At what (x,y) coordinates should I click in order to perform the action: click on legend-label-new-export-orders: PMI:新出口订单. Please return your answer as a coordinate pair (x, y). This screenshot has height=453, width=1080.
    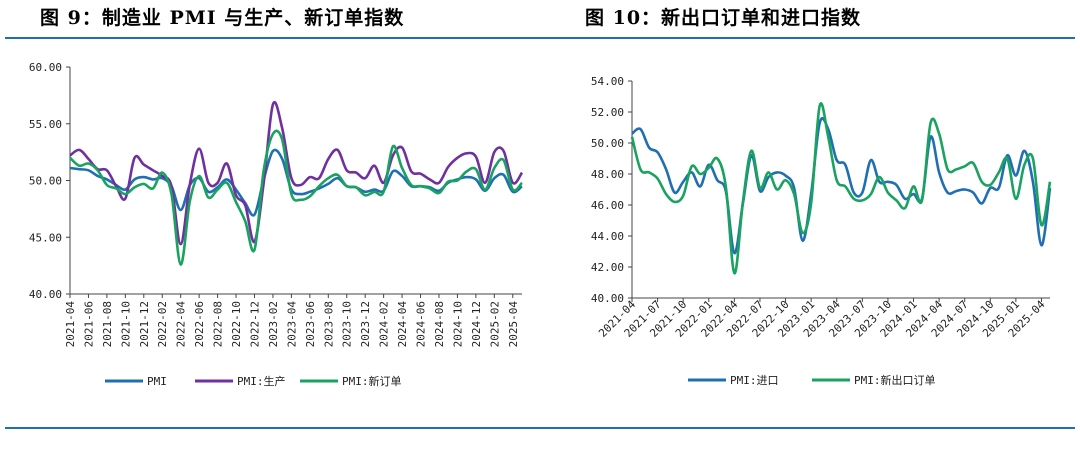
    Looking at the image, I should click on (895, 380).